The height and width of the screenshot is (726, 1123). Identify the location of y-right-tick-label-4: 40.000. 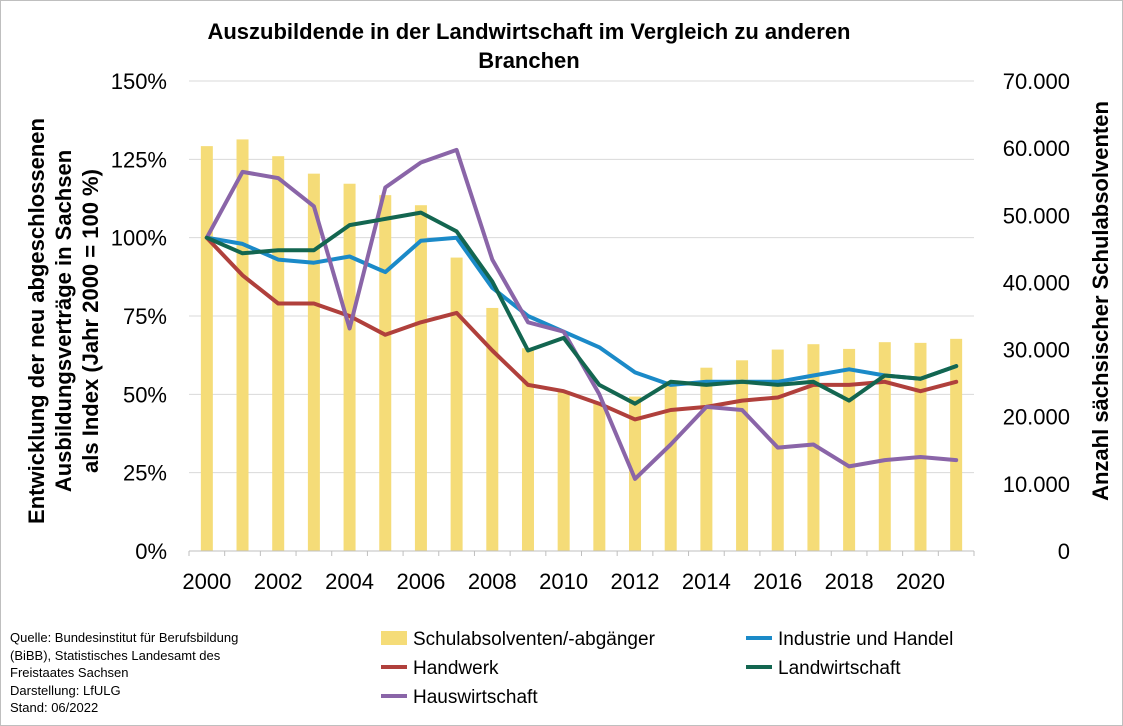
(1036, 282).